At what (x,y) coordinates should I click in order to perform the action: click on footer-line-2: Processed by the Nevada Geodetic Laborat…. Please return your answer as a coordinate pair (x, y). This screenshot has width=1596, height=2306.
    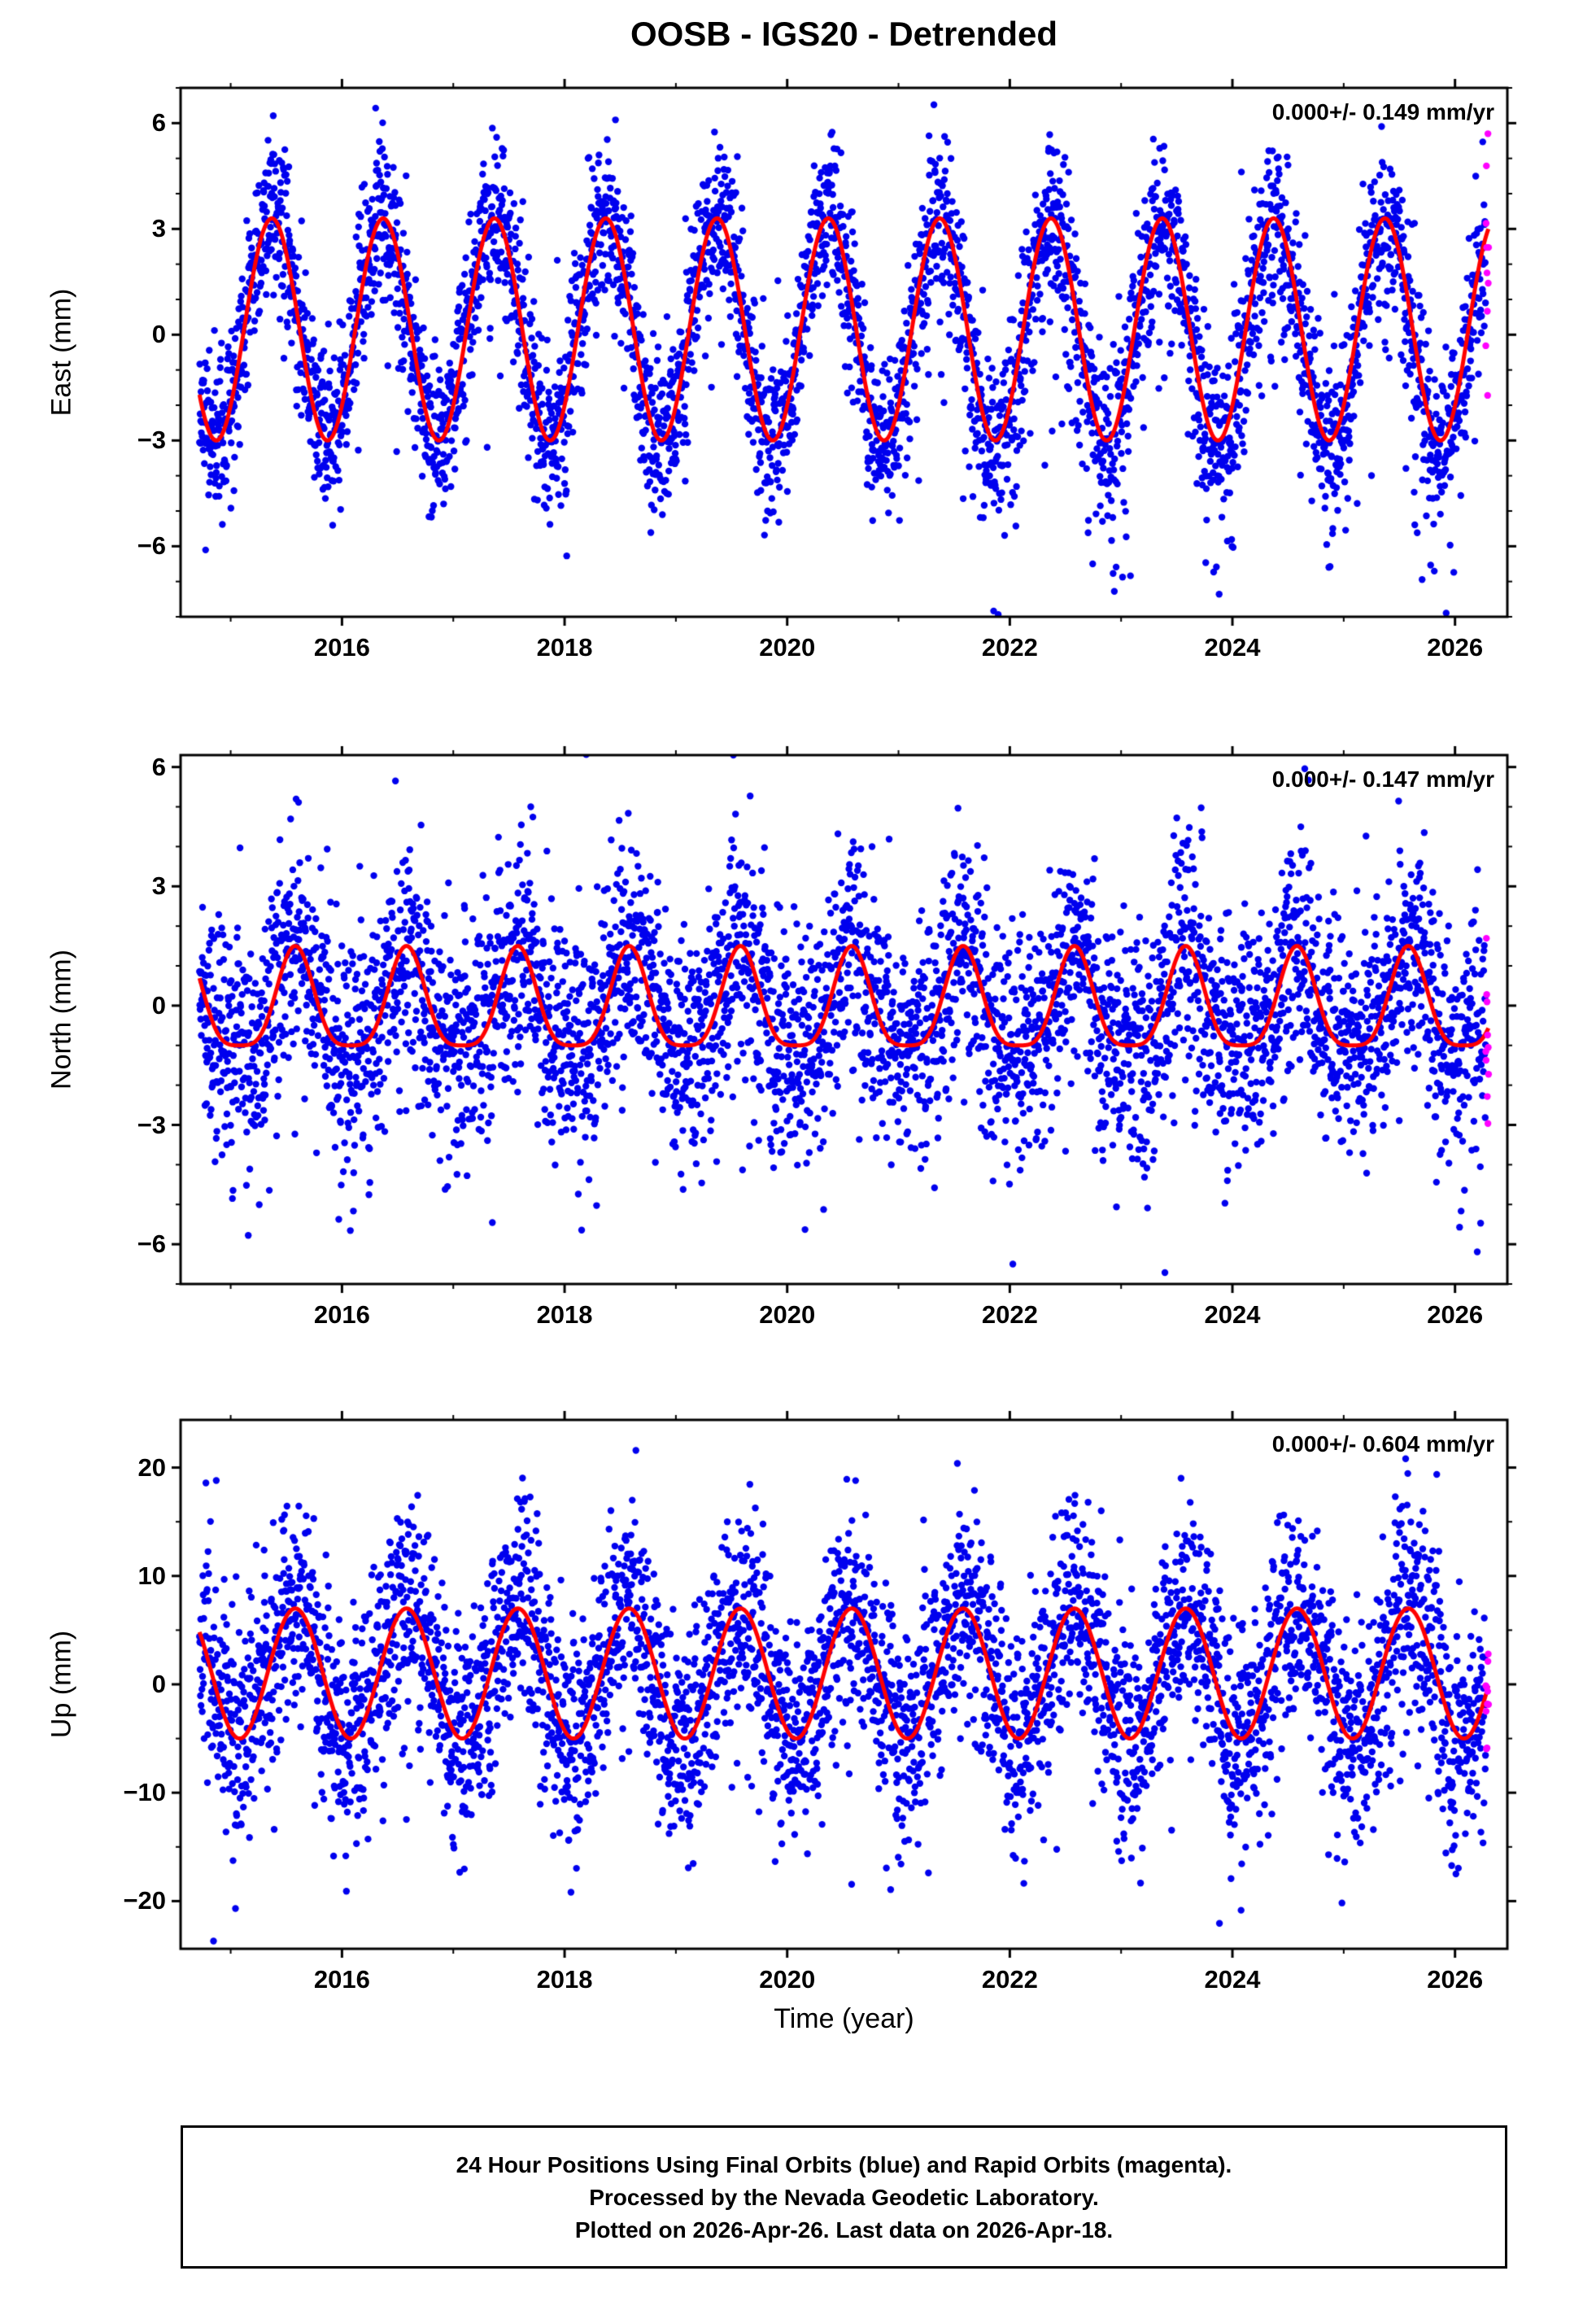
    Looking at the image, I should click on (844, 2197).